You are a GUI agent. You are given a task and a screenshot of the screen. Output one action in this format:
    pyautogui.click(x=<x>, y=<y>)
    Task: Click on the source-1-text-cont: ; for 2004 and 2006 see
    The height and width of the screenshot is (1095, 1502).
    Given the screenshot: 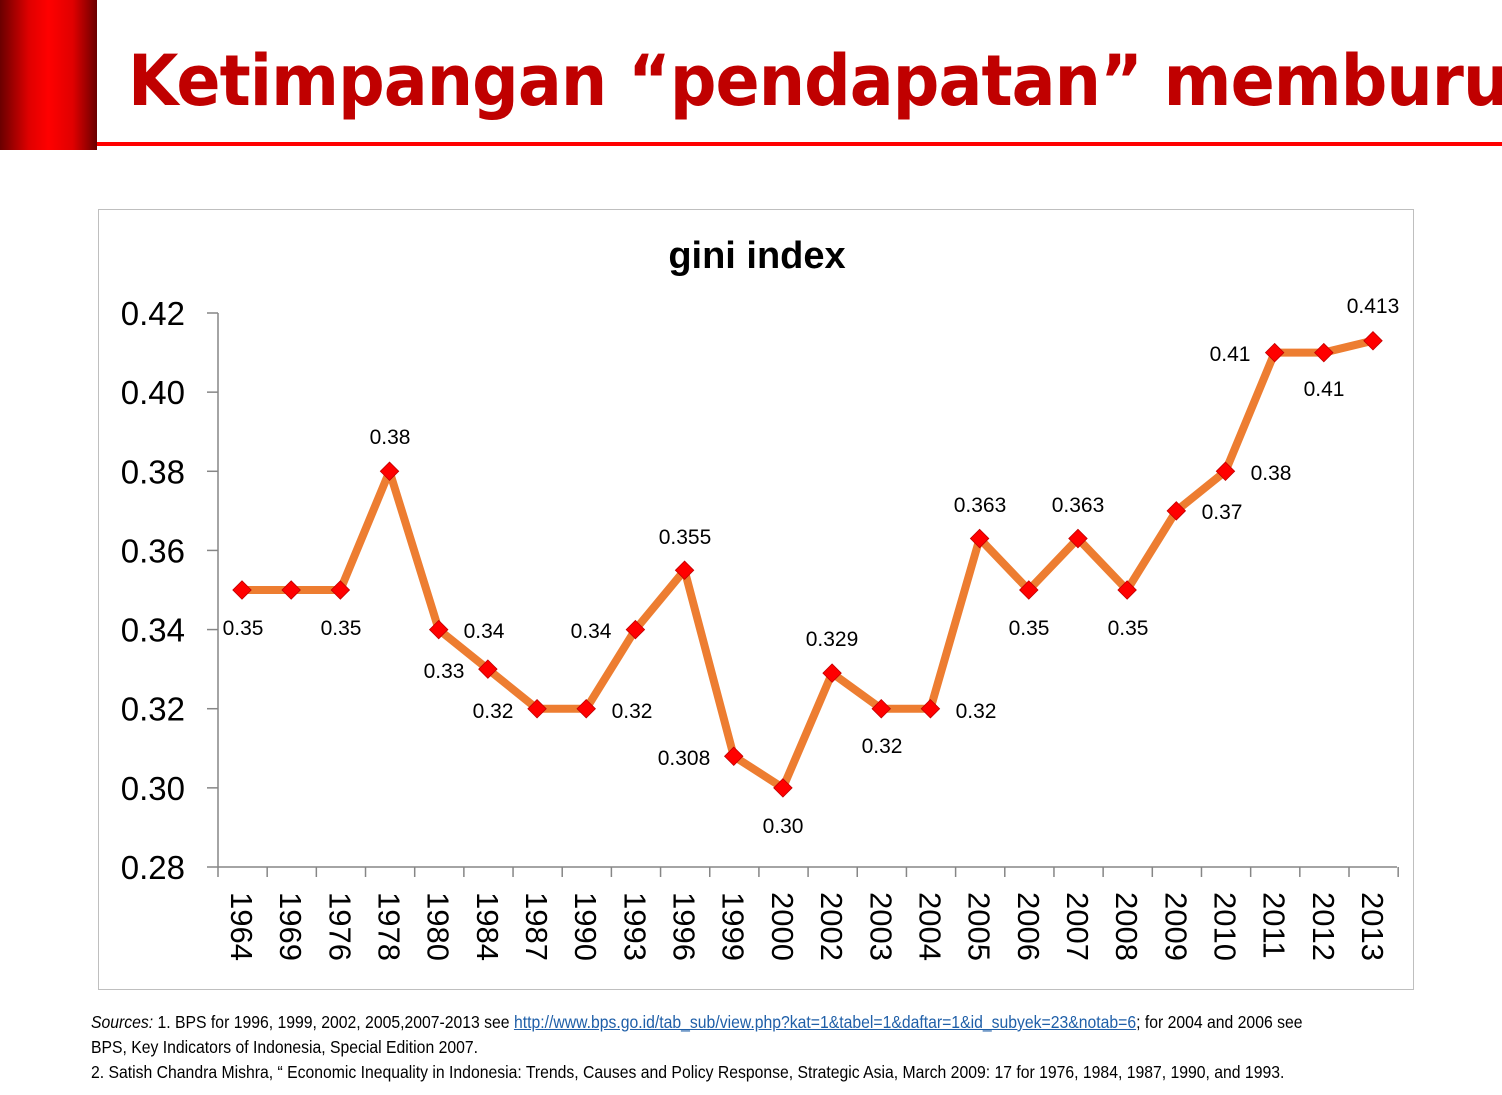 What is the action you would take?
    pyautogui.click(x=1219, y=1022)
    